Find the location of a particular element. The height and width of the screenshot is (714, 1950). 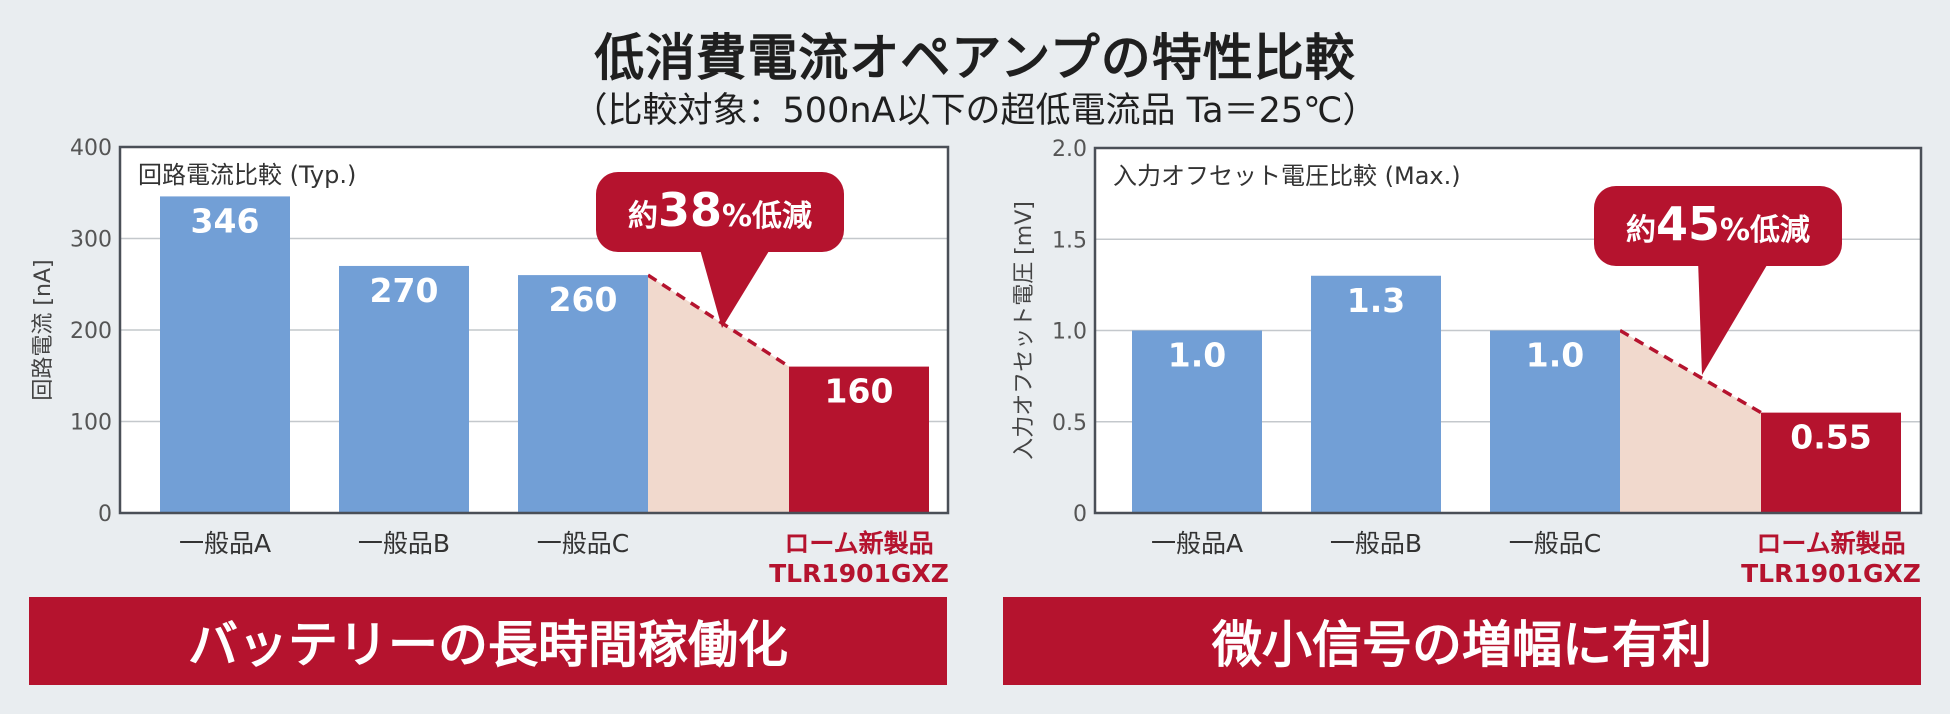

chart1-reduction-shade is located at coordinates (718, 394).